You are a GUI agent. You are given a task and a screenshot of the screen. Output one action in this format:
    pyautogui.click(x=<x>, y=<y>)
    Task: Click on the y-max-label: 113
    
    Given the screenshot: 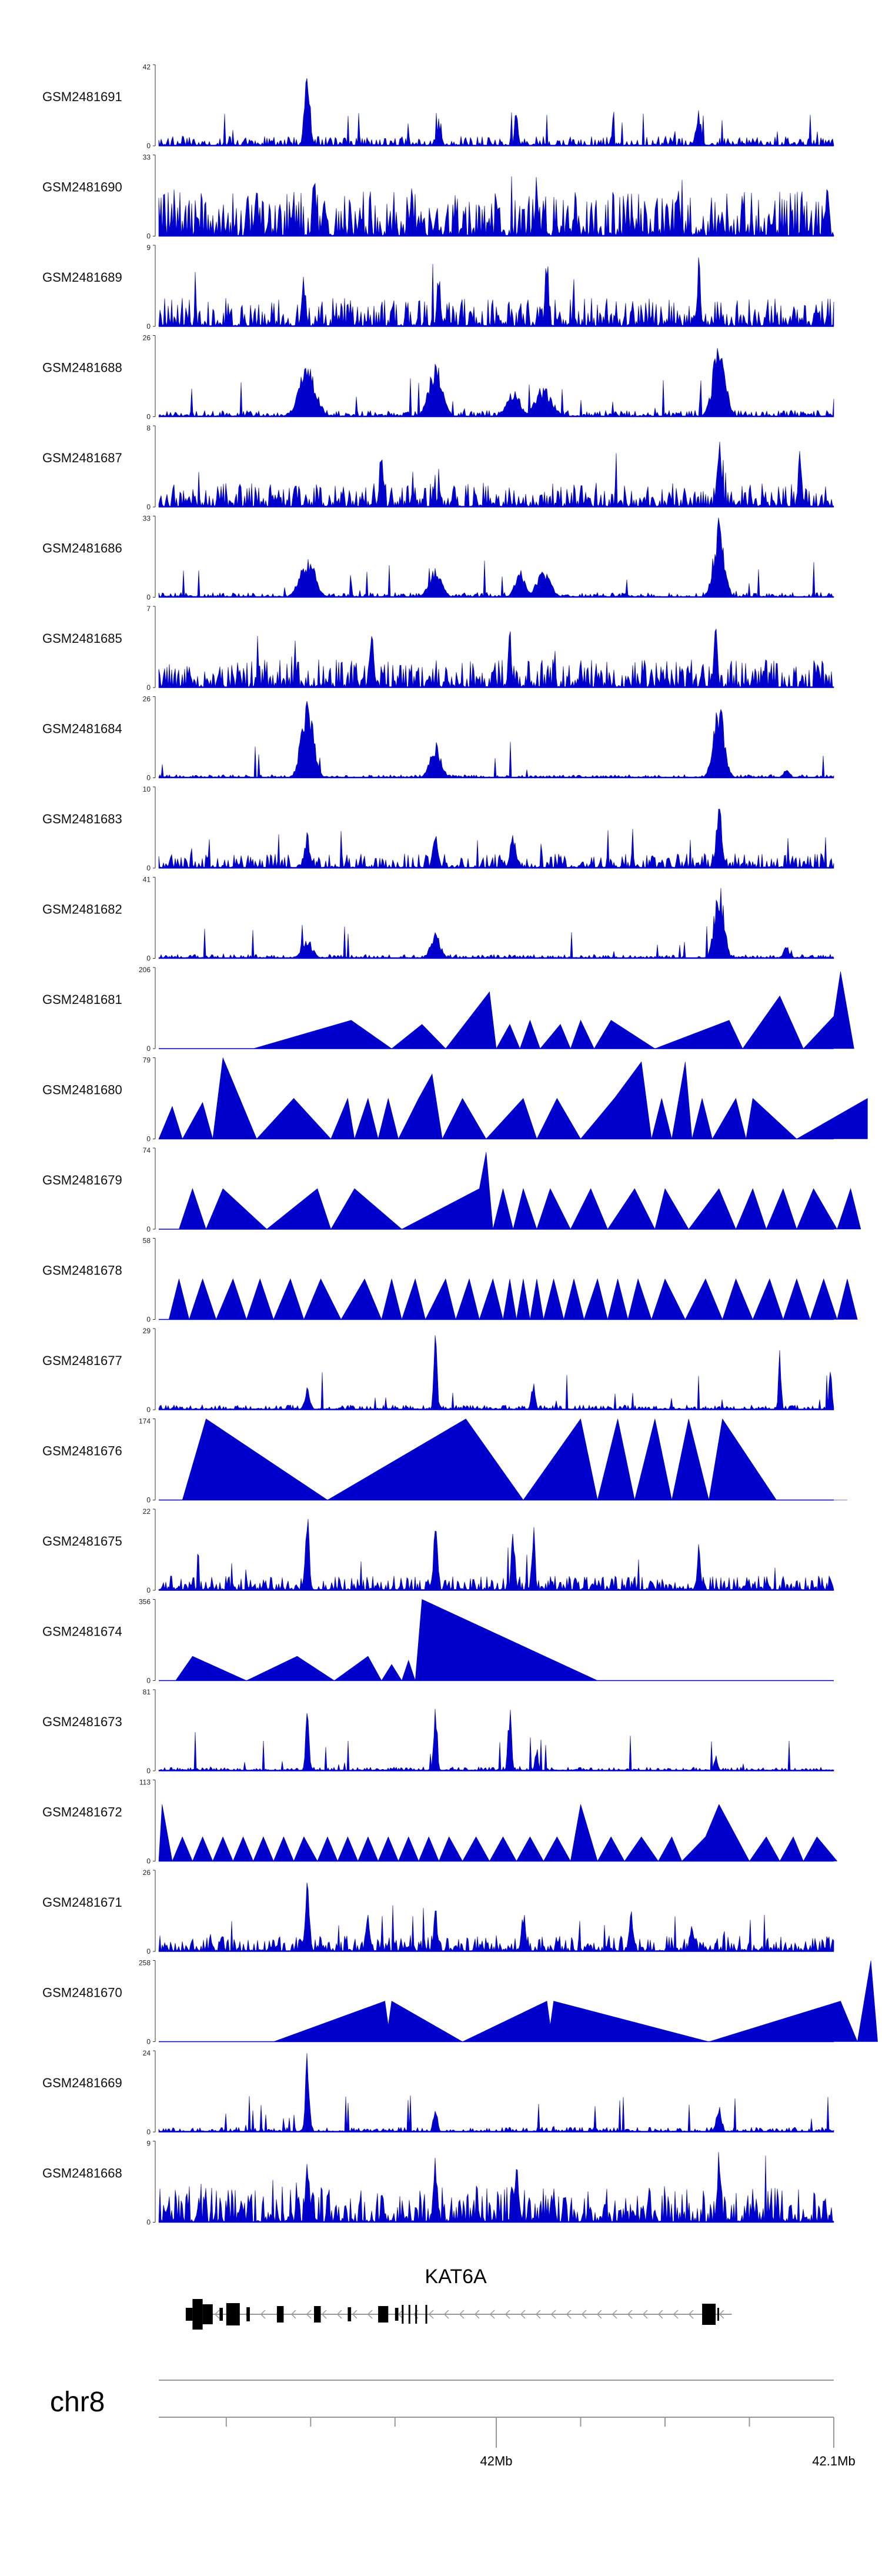 What is the action you would take?
    pyautogui.click(x=145, y=1782)
    